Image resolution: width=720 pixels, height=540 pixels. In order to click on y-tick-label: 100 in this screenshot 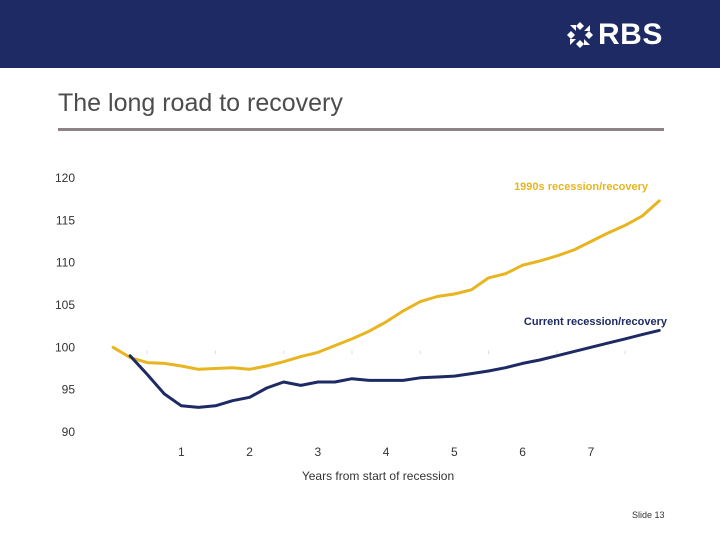, I will do `click(65, 347)`.